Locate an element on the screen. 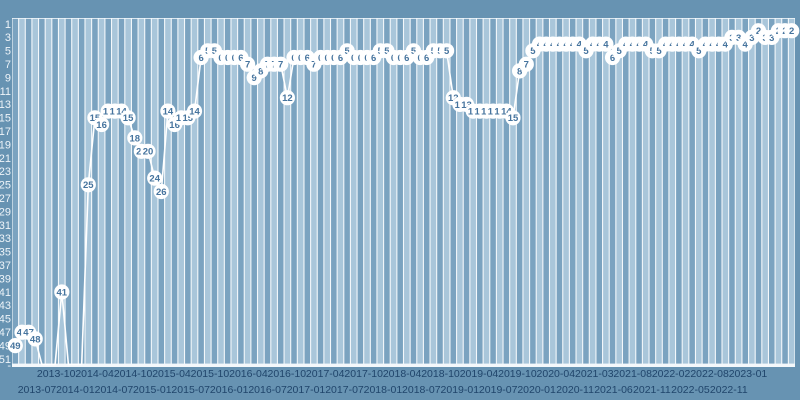 This screenshot has height=405, width=800. y-tick-label: 5 is located at coordinates (8, 52).